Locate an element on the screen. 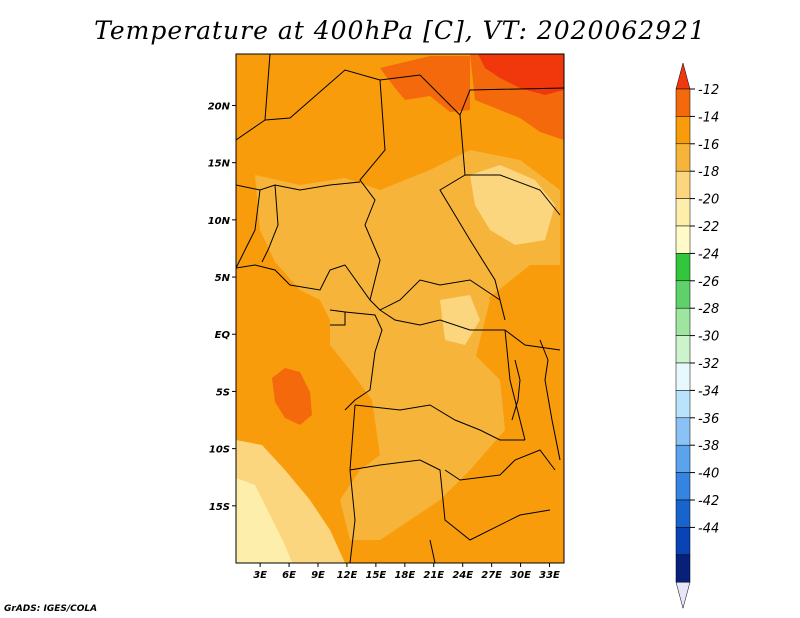  lon-tick-label: 24E is located at coordinates (462, 575).